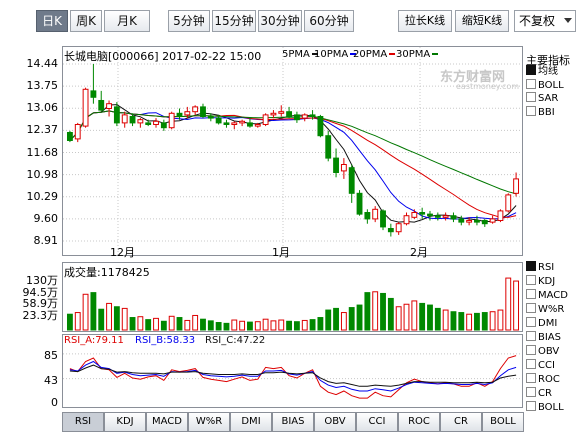  I want to click on main-indicator-3: BBI, so click(540, 112).